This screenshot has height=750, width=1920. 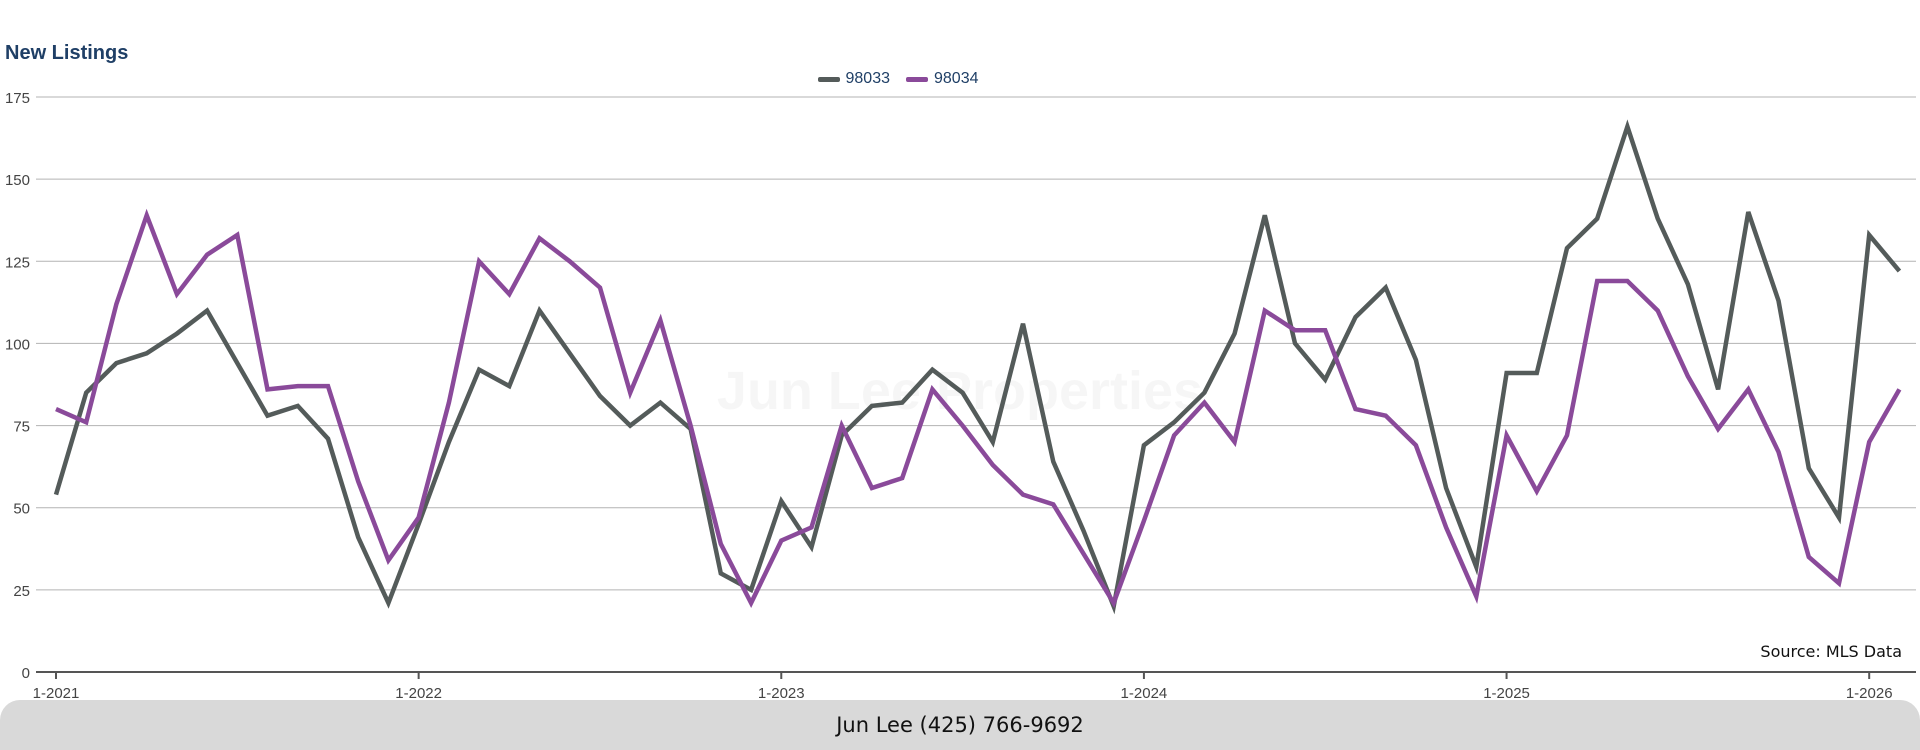 I want to click on source-note: Source: MLS Data, so click(x=1831, y=651).